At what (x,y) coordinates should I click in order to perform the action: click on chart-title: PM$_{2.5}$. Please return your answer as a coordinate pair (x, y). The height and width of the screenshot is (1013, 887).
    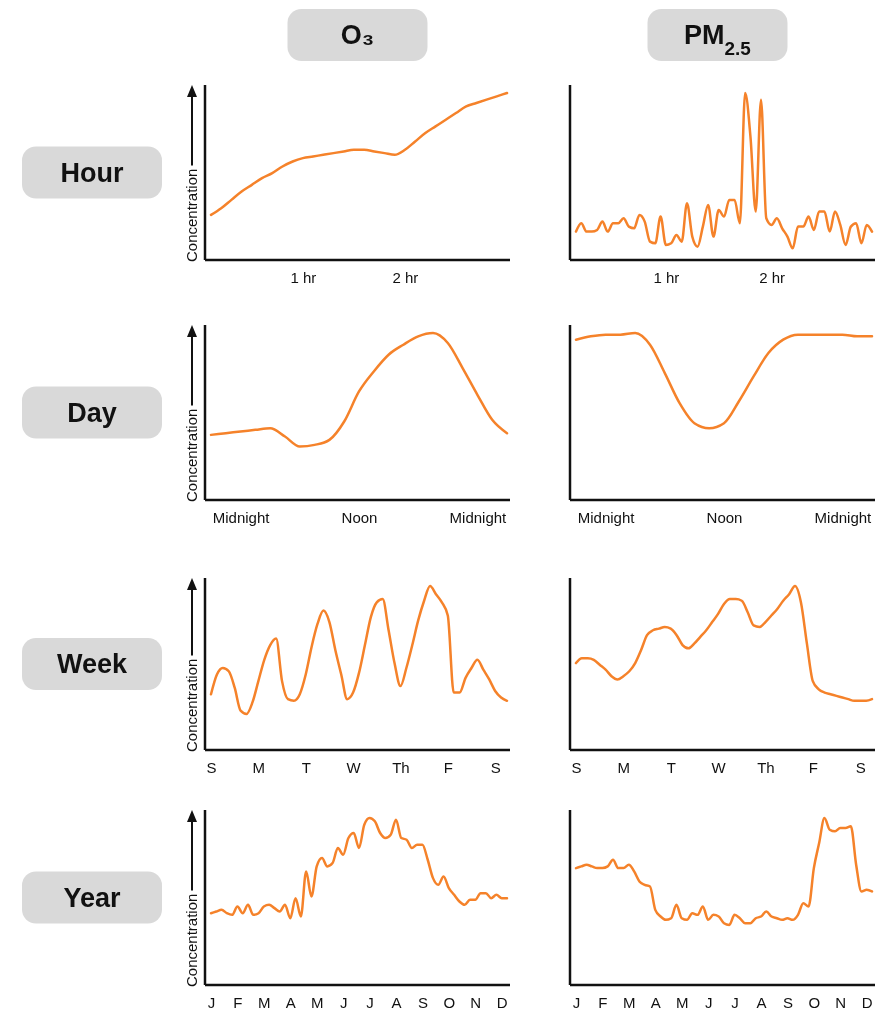
    Looking at the image, I should click on (717, 39).